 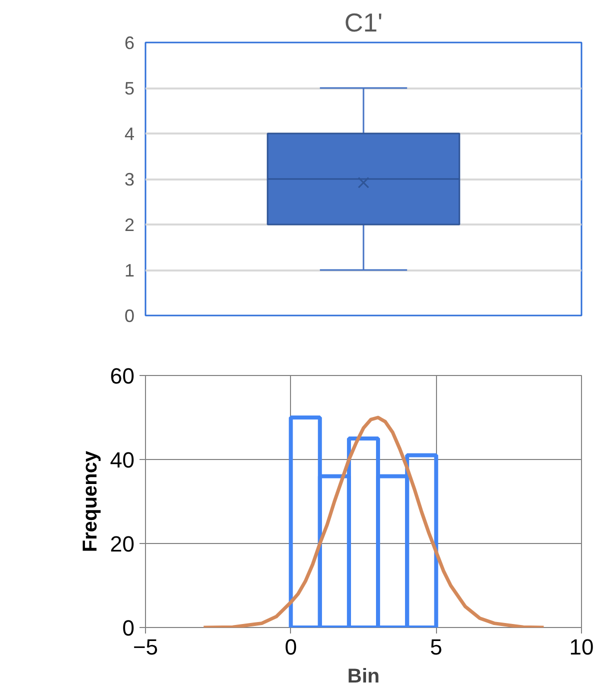 What do you see at coordinates (145, 647) in the screenshot?
I see `x-tick-label: −5` at bounding box center [145, 647].